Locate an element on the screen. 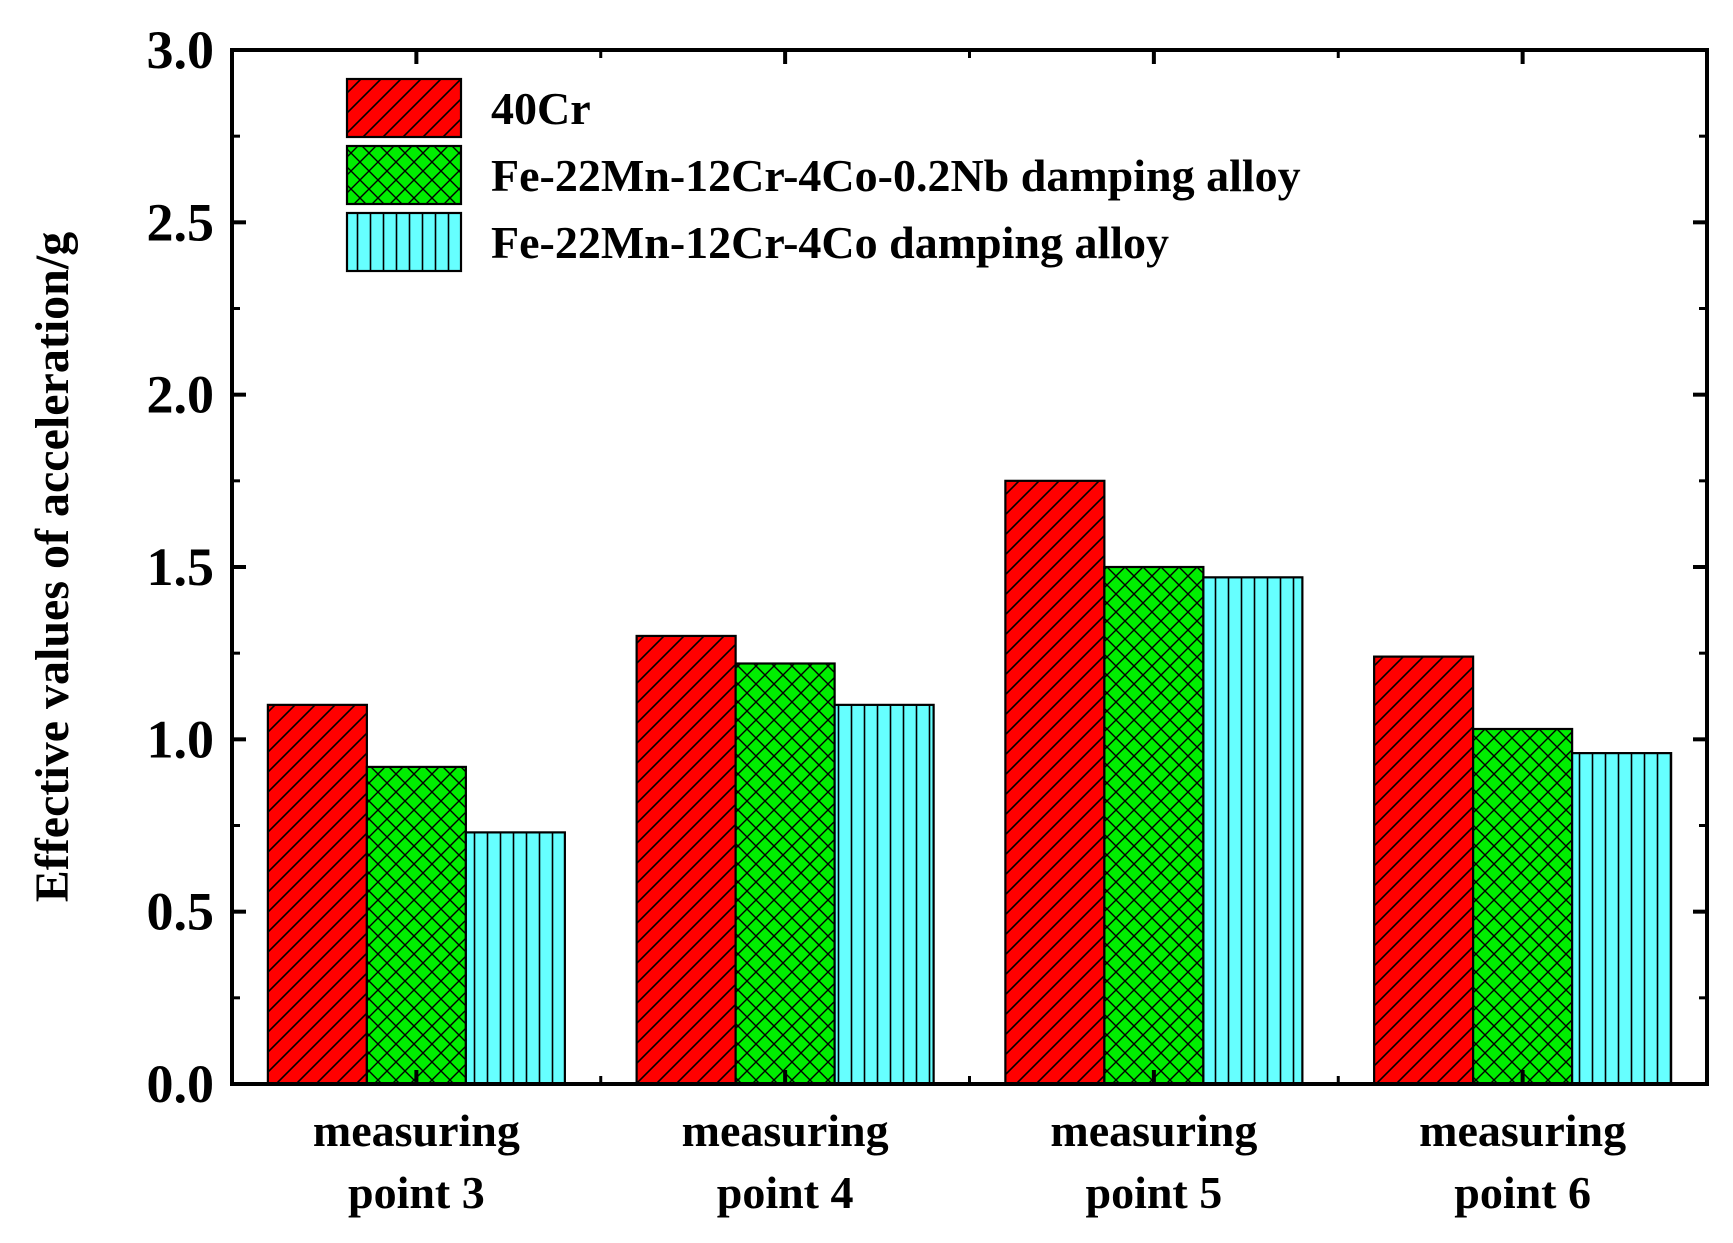 Image resolution: width=1733 pixels, height=1243 pixels. legend-swatch-series1 is located at coordinates (404, 108).